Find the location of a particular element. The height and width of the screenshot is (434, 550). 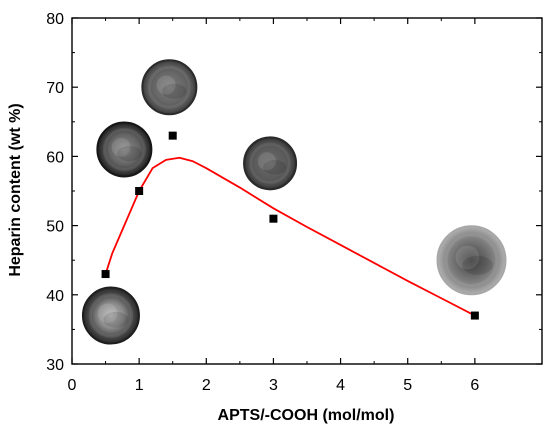

particle-image-2-ring is located at coordinates (124, 149).